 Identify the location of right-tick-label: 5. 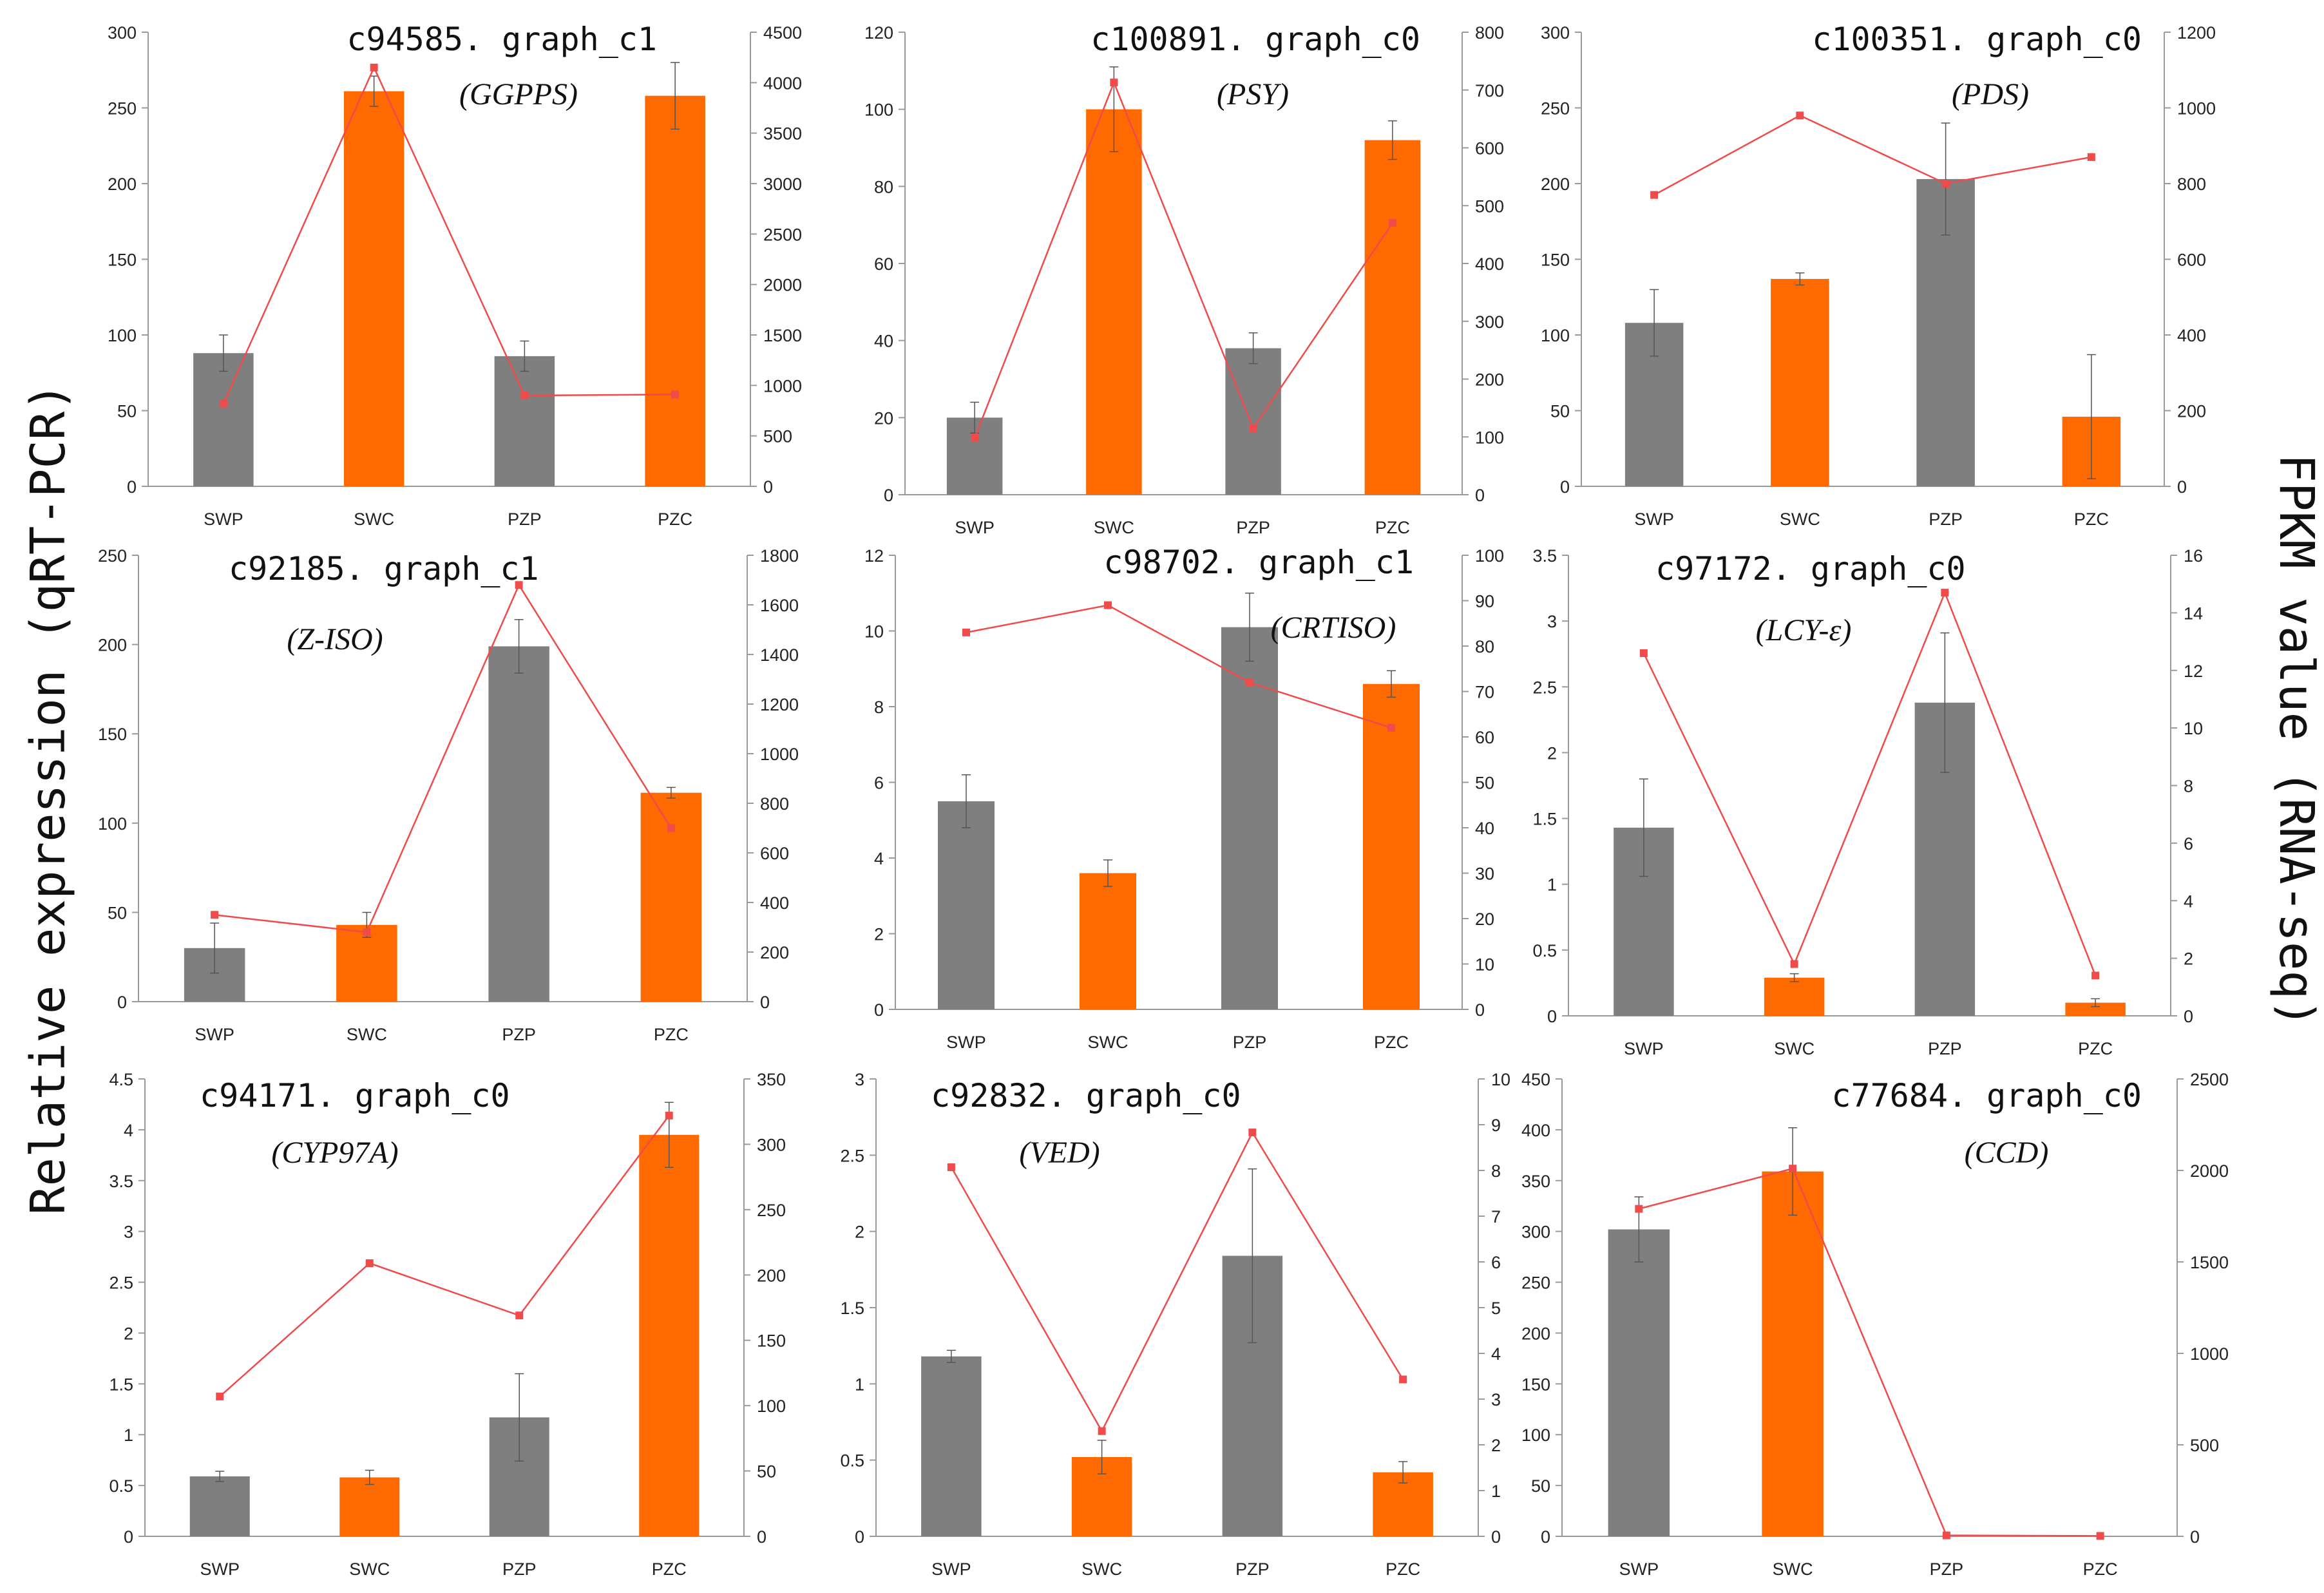
(1496, 1308).